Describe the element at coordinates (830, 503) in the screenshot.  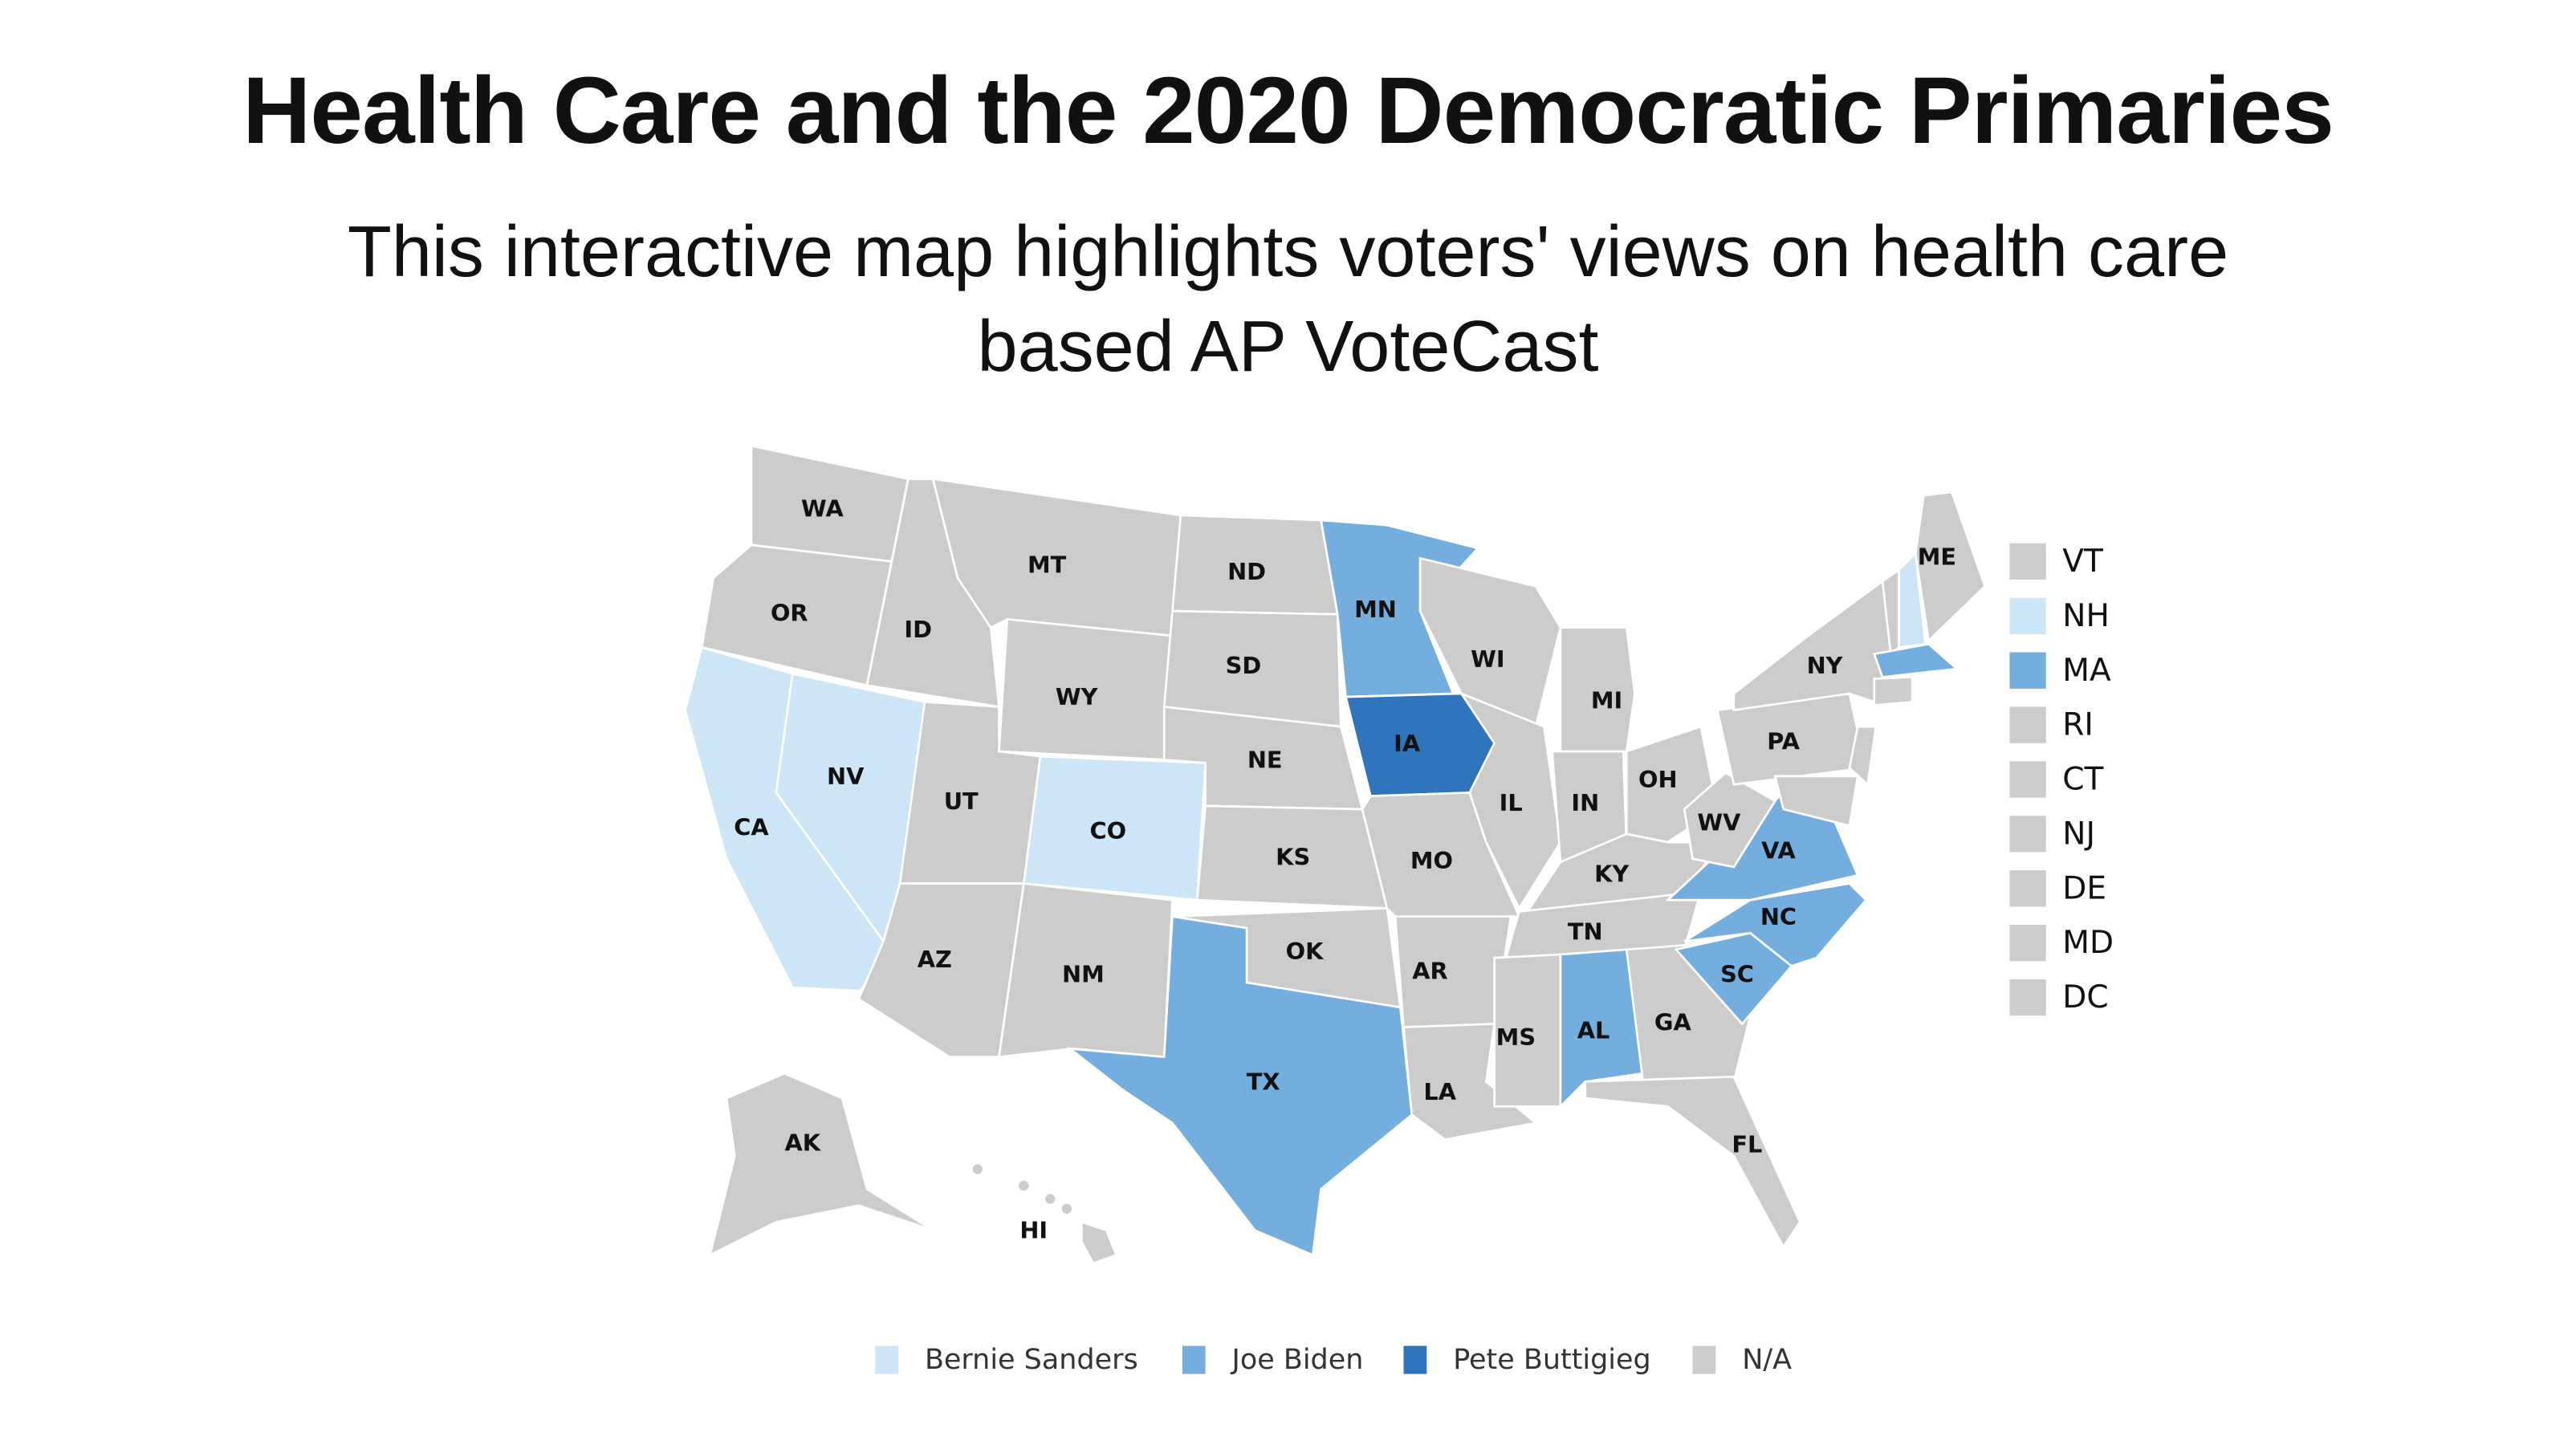
I see `state-wa` at that location.